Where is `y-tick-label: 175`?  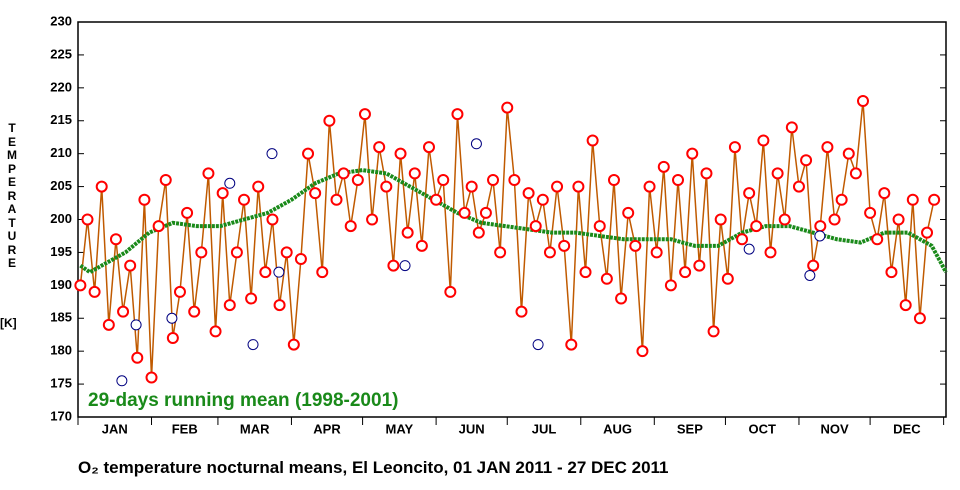 y-tick-label: 175 is located at coordinates (61, 383).